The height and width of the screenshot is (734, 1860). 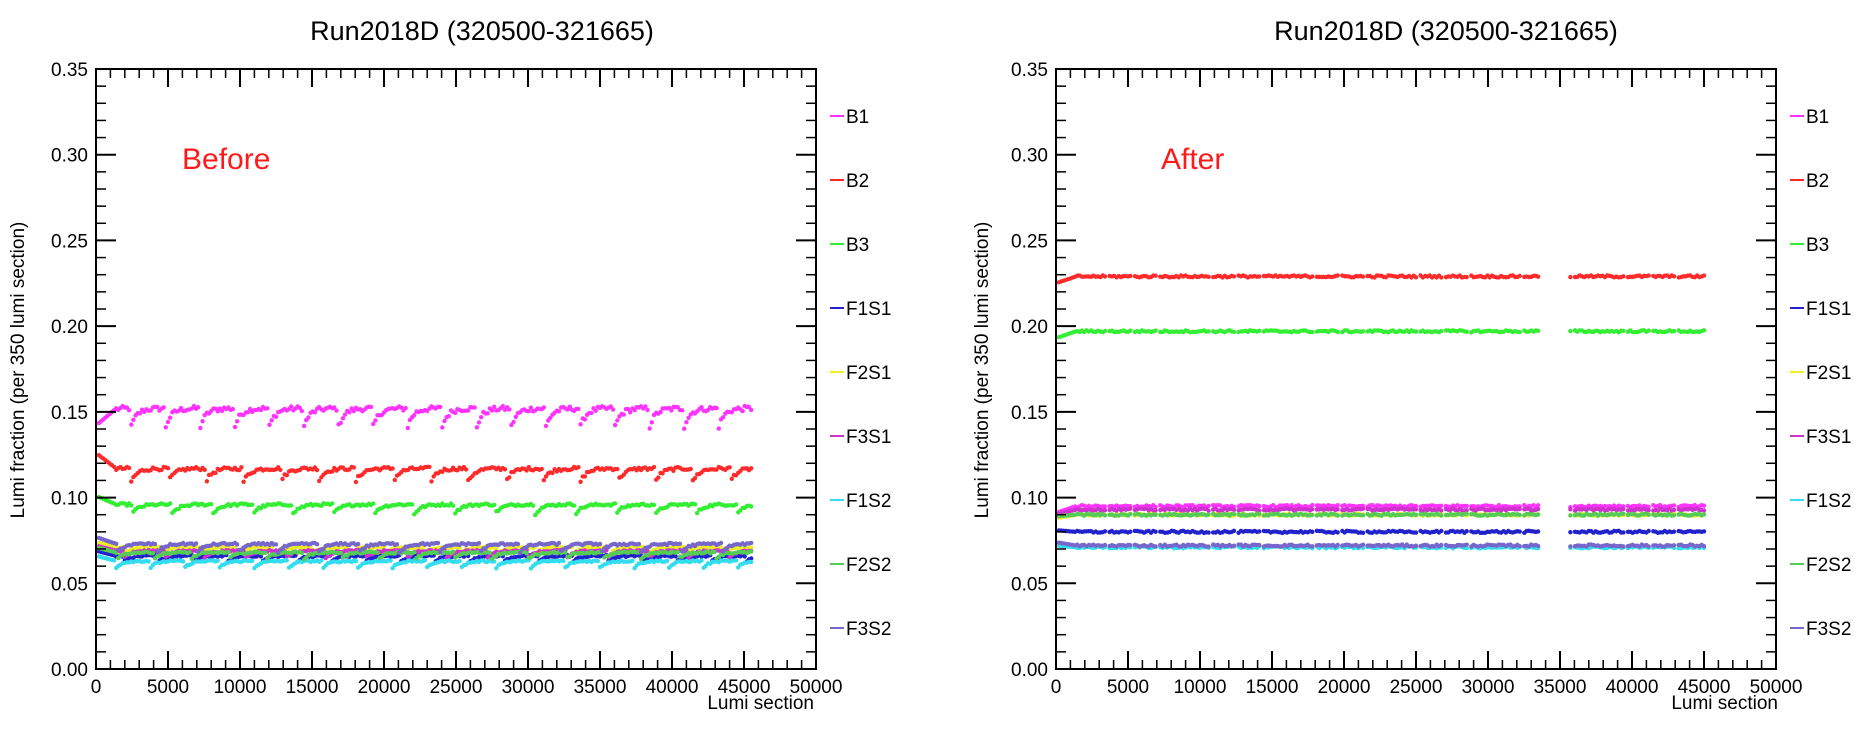 I want to click on legend-label: F3S1, so click(x=868, y=437).